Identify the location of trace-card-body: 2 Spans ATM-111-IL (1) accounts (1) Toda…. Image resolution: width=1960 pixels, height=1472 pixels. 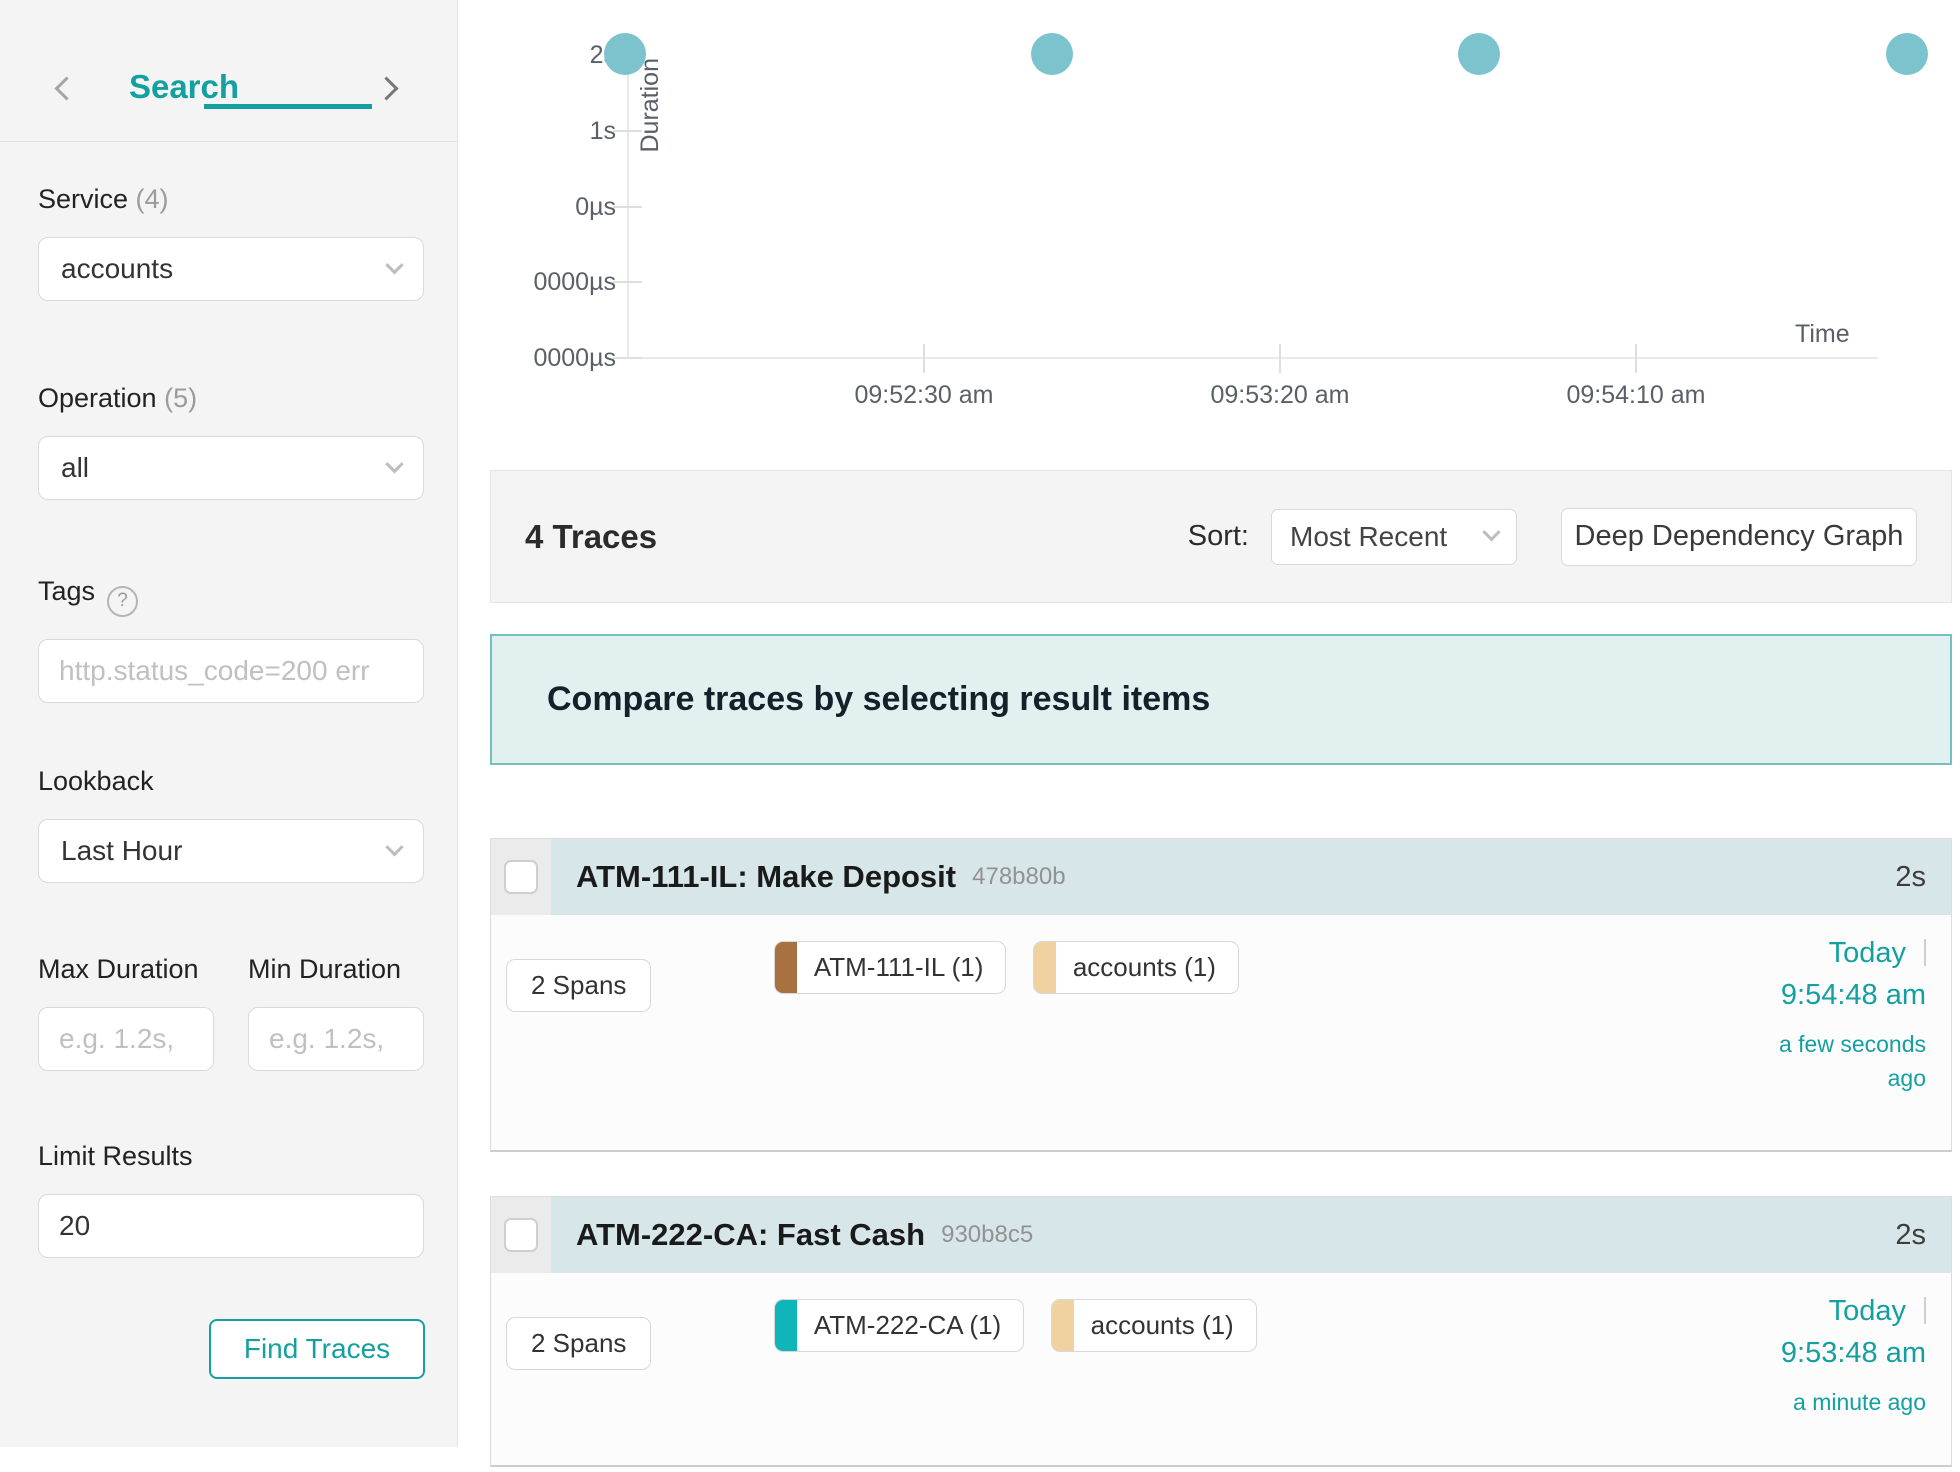
(1221, 1032).